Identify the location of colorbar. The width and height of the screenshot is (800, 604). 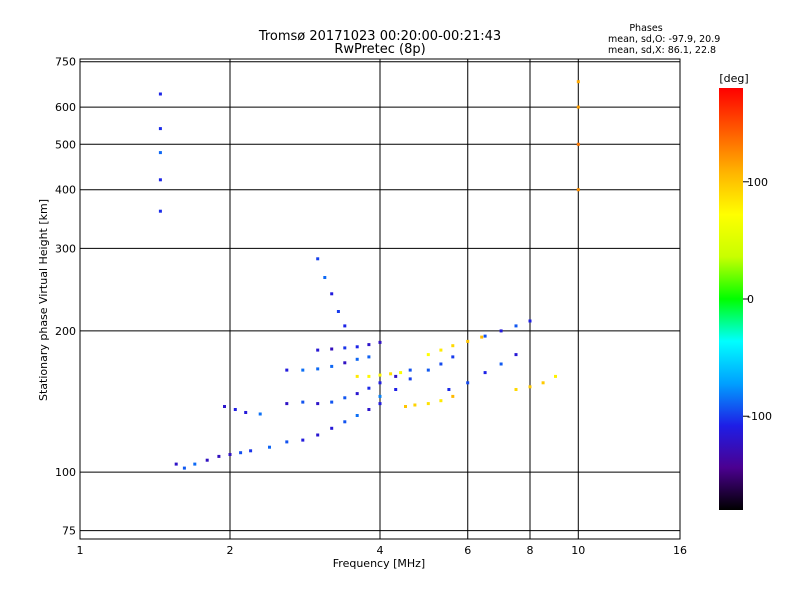
(731, 299).